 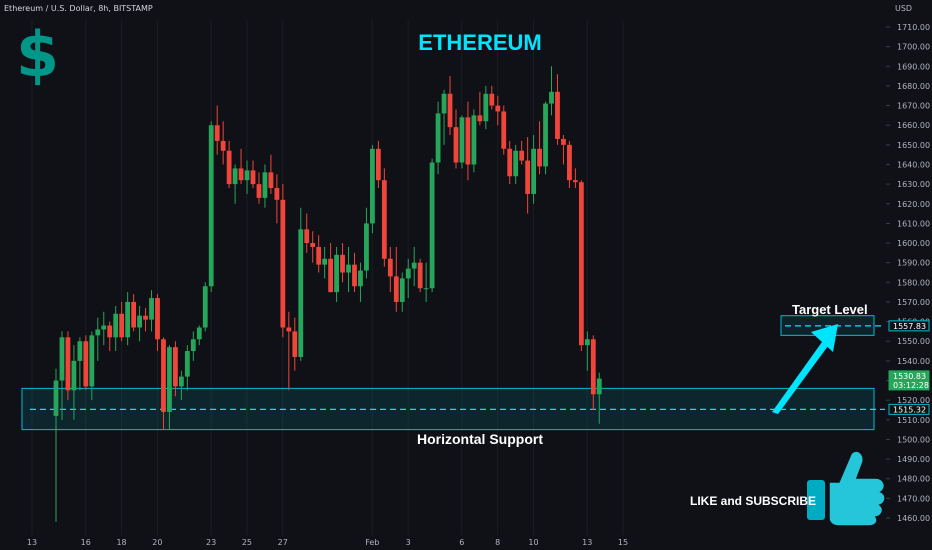 I want to click on price-tick-label: 1630.00, so click(x=913, y=184).